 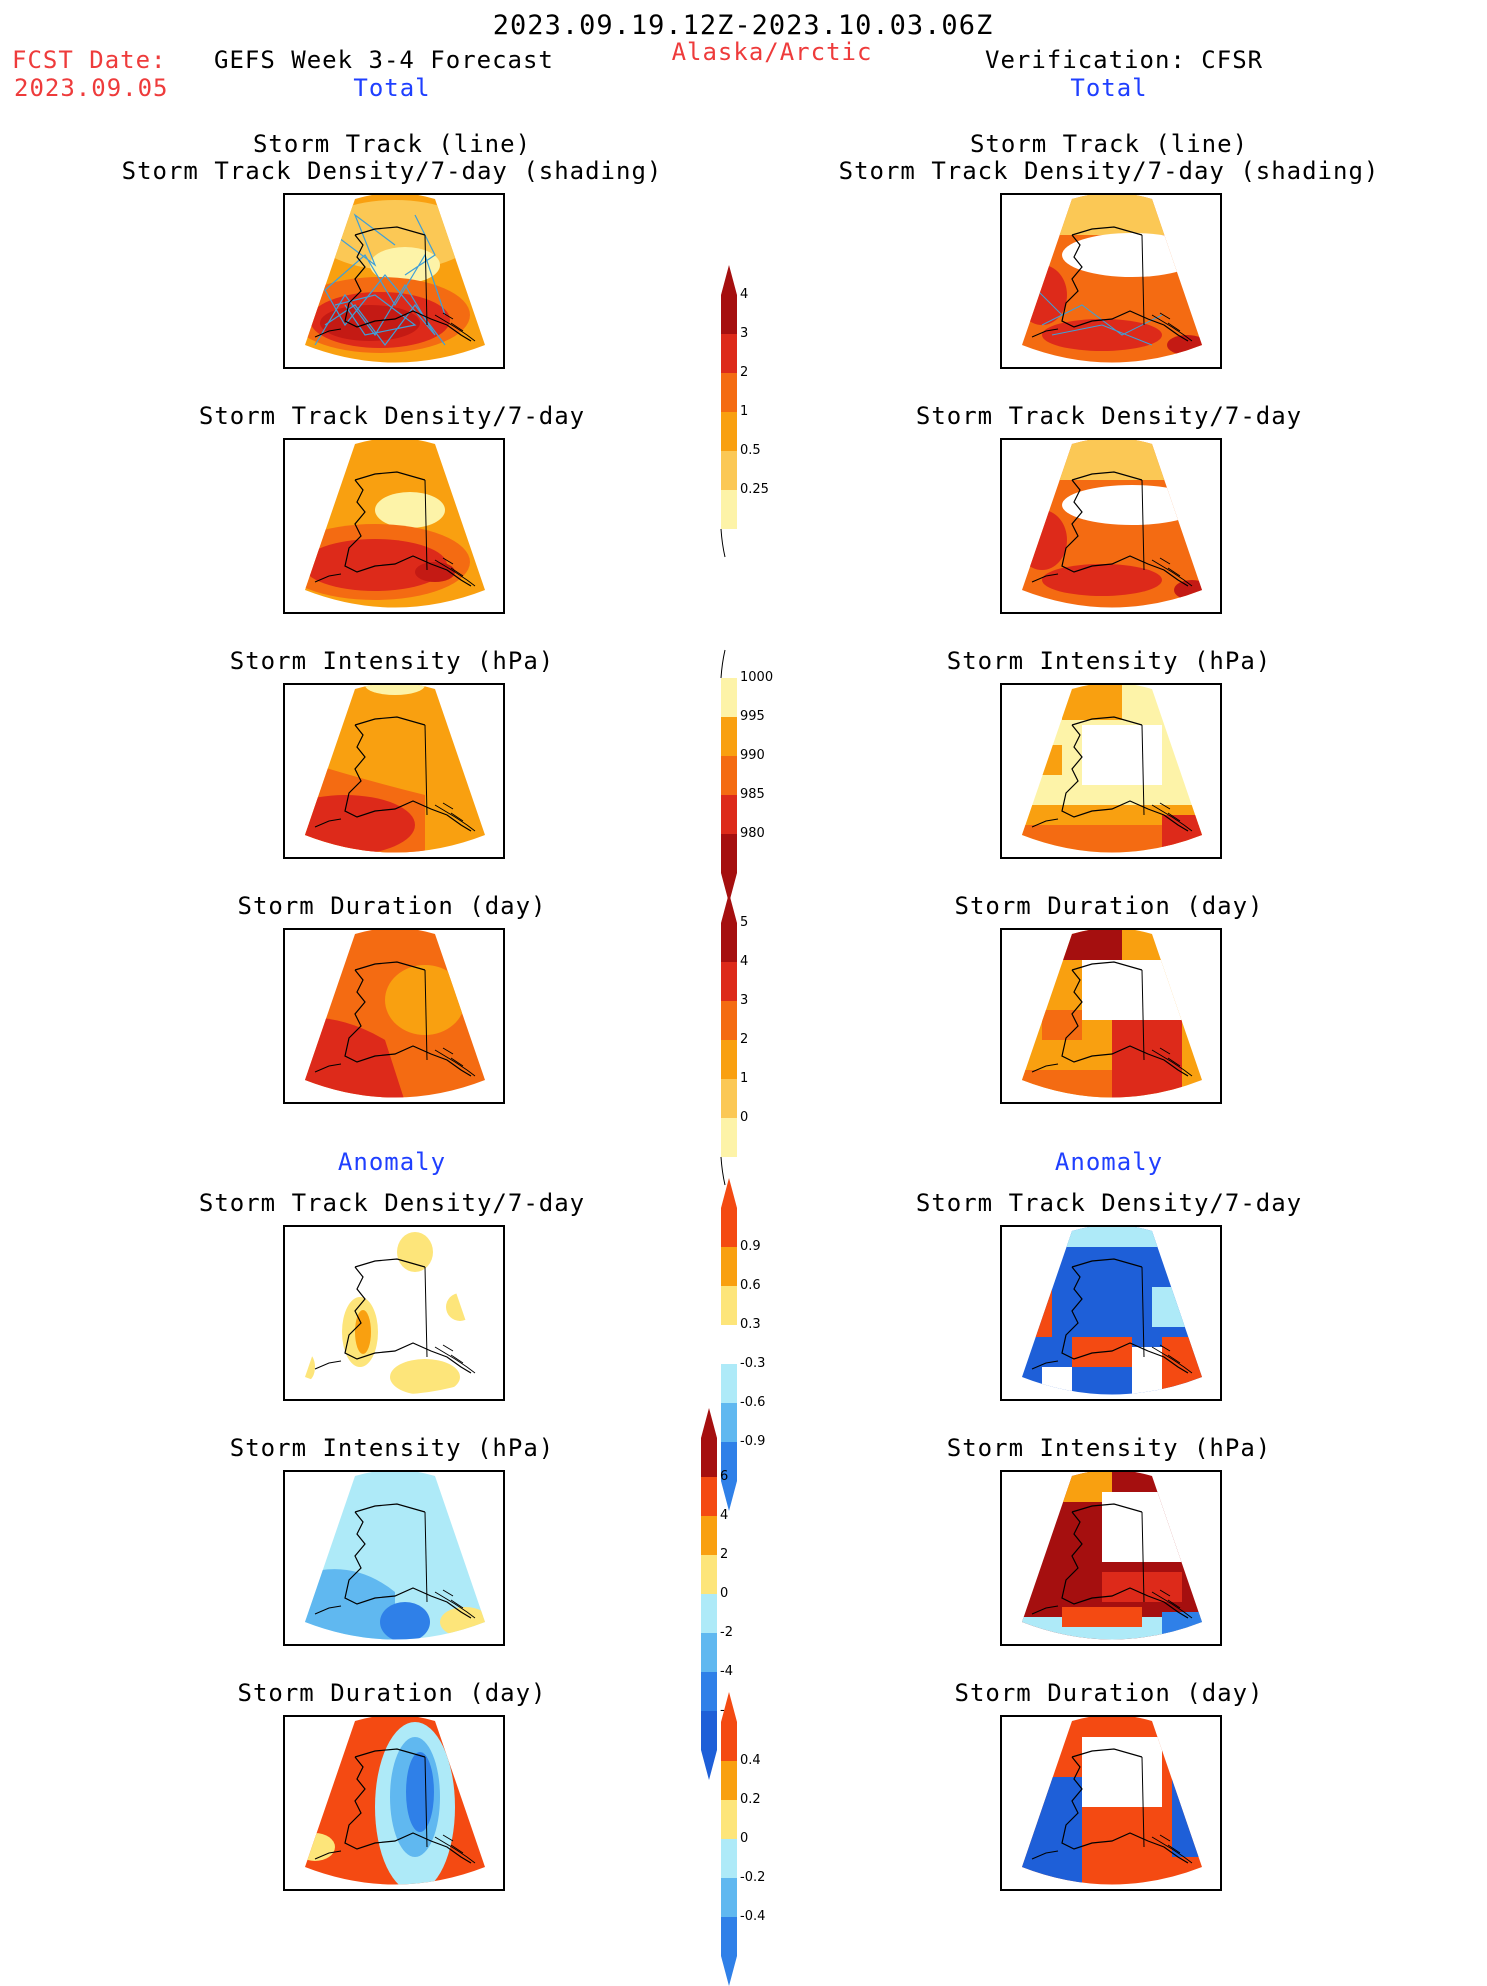 I want to click on title-left-density: Storm Track Density/7-day, so click(x=392, y=416).